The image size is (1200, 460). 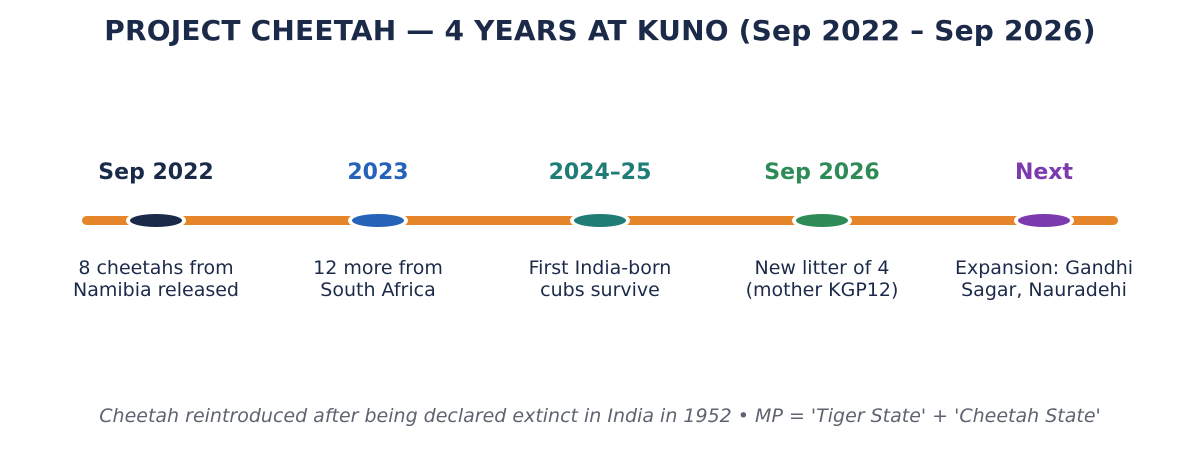 I want to click on milestone-date: Sep 2022, so click(x=156, y=172).